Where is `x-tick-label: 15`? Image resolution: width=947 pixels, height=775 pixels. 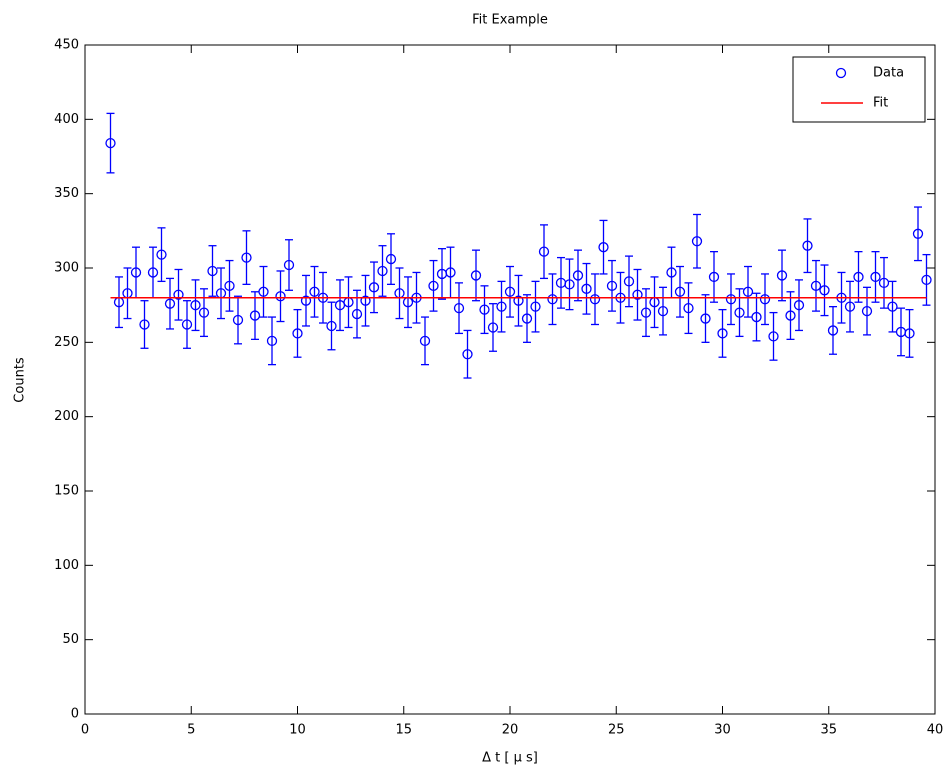 x-tick-label: 15 is located at coordinates (403, 730).